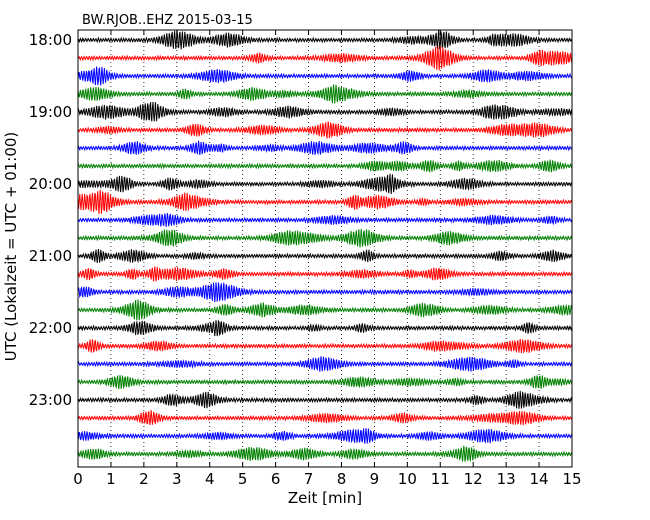 The height and width of the screenshot is (520, 650). What do you see at coordinates (50, 256) in the screenshot?
I see `y-tick-label: 21:00` at bounding box center [50, 256].